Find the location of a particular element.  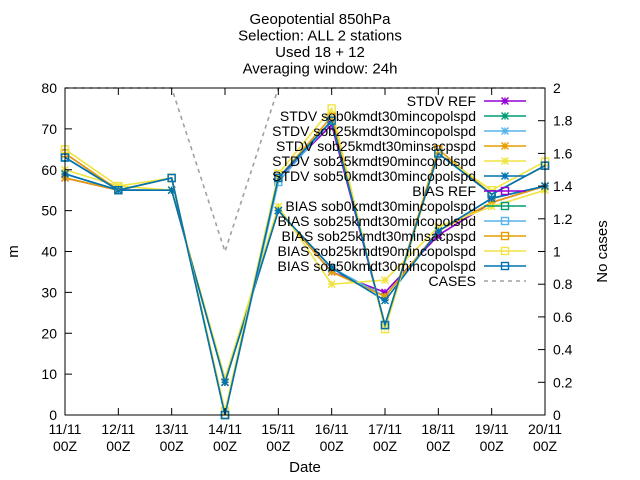

legend-entry: BIAS sob25kmdt90mincopolspd is located at coordinates (402, 251).